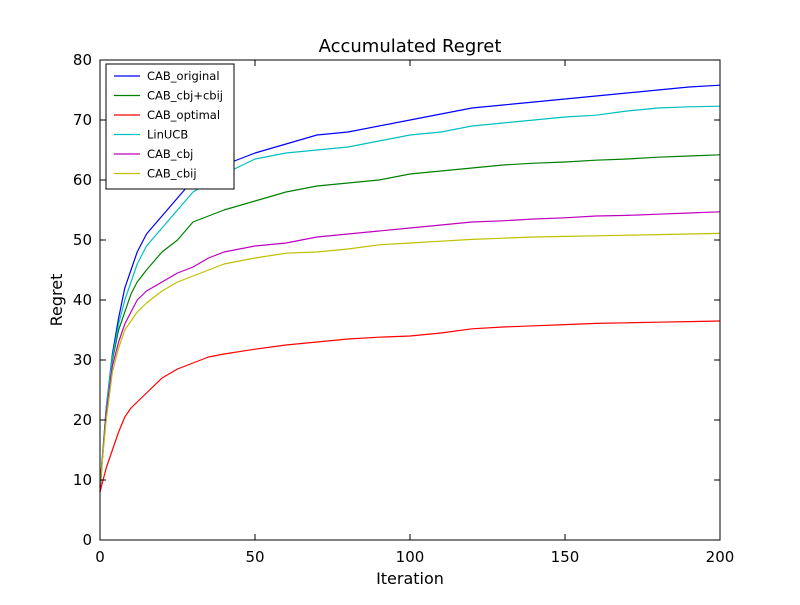 The width and height of the screenshot is (800, 605). Describe the element at coordinates (410, 578) in the screenshot. I see `x-axis-label: Iteration` at that location.